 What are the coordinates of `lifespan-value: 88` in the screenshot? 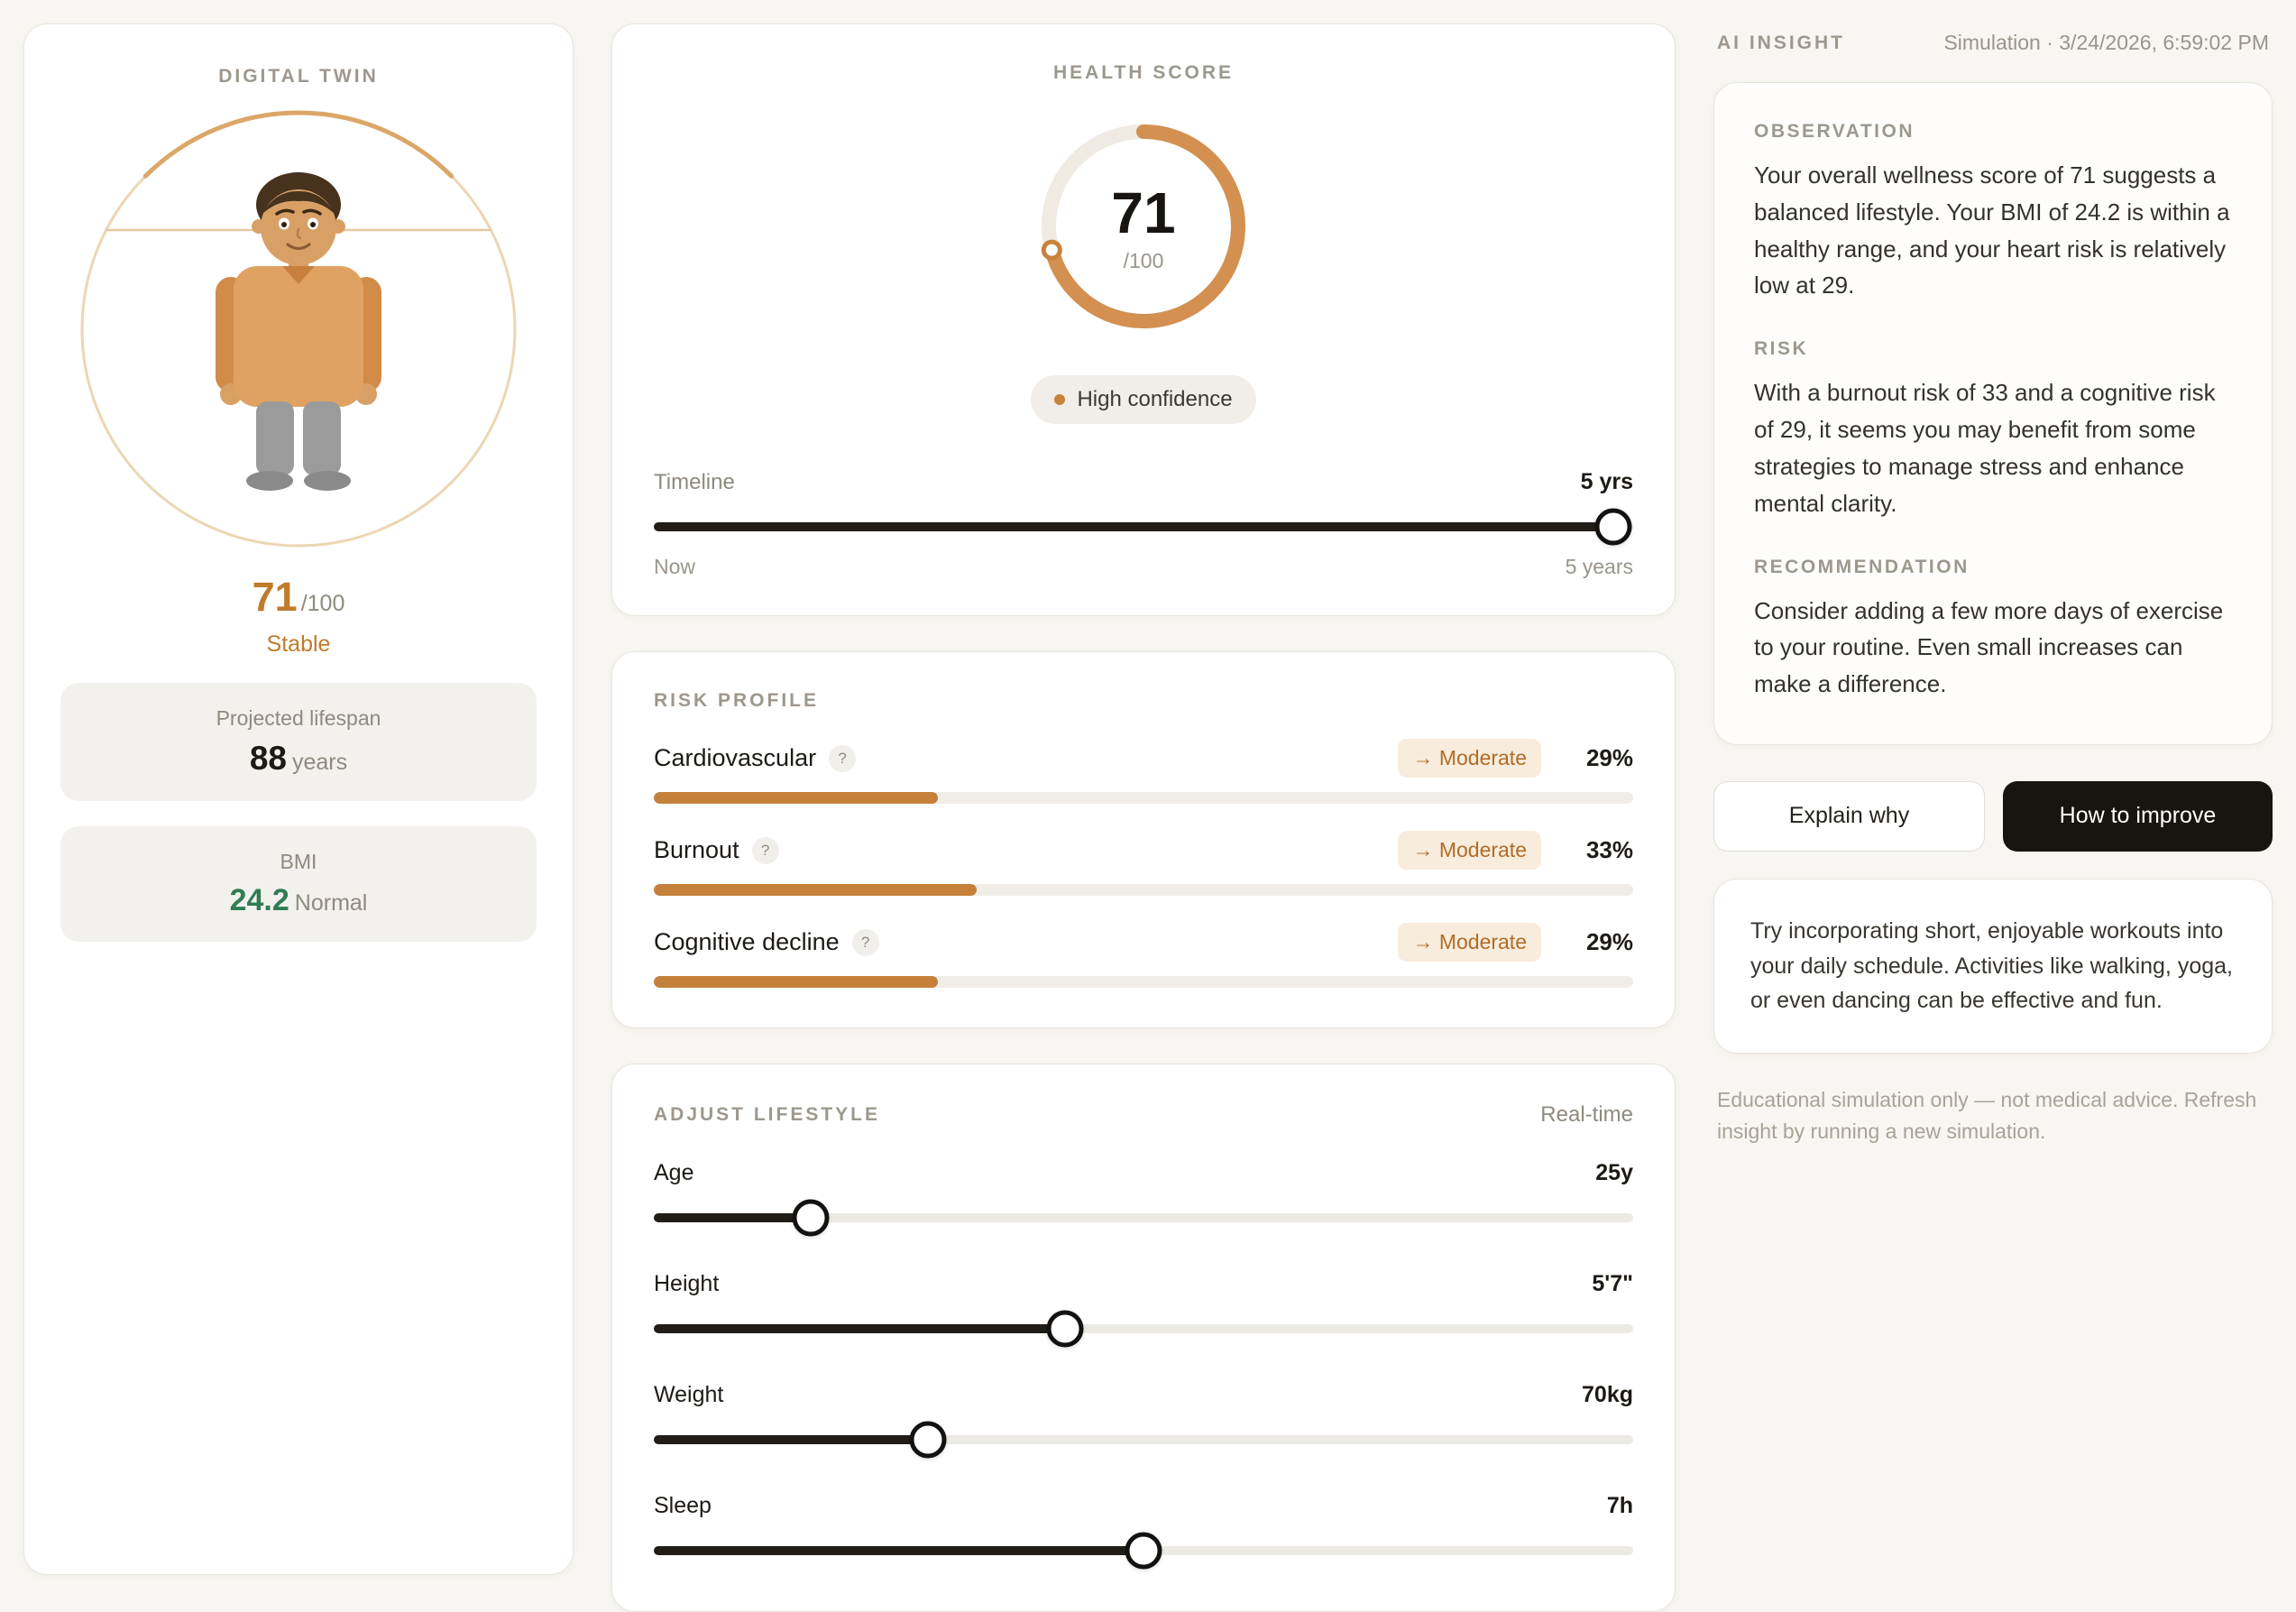 It's located at (268, 759).